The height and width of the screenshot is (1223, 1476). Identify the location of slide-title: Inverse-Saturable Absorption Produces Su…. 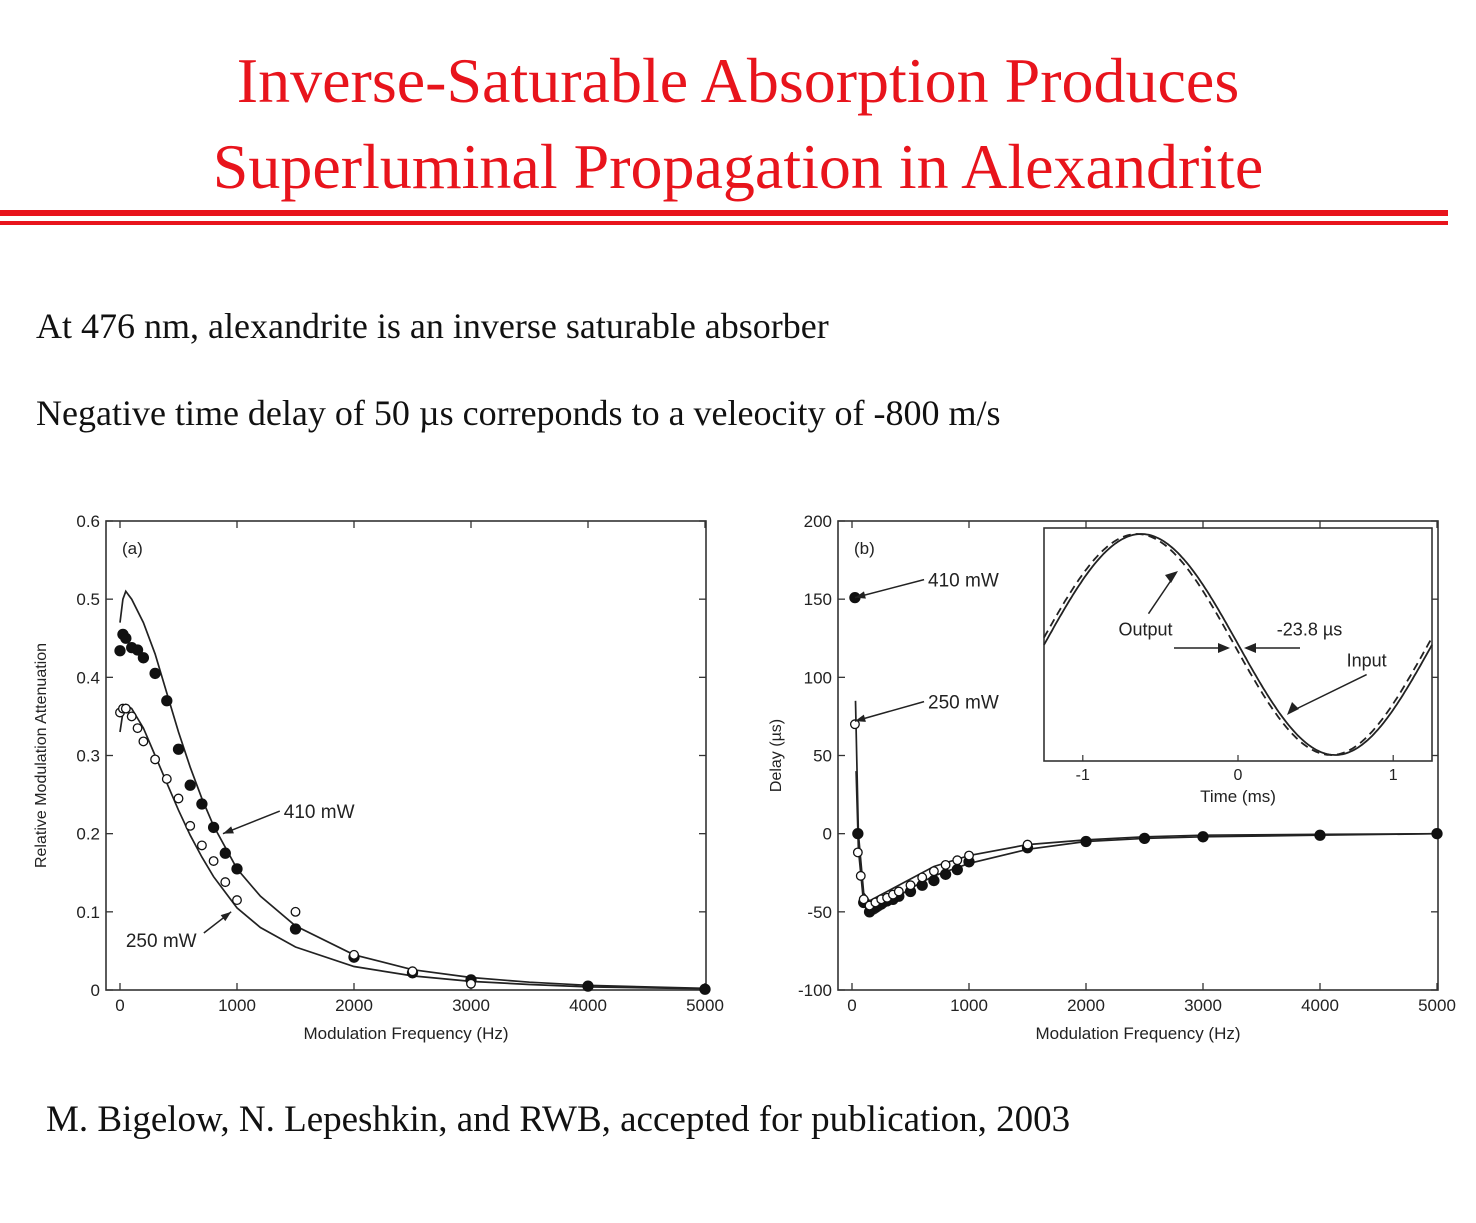
(738, 124).